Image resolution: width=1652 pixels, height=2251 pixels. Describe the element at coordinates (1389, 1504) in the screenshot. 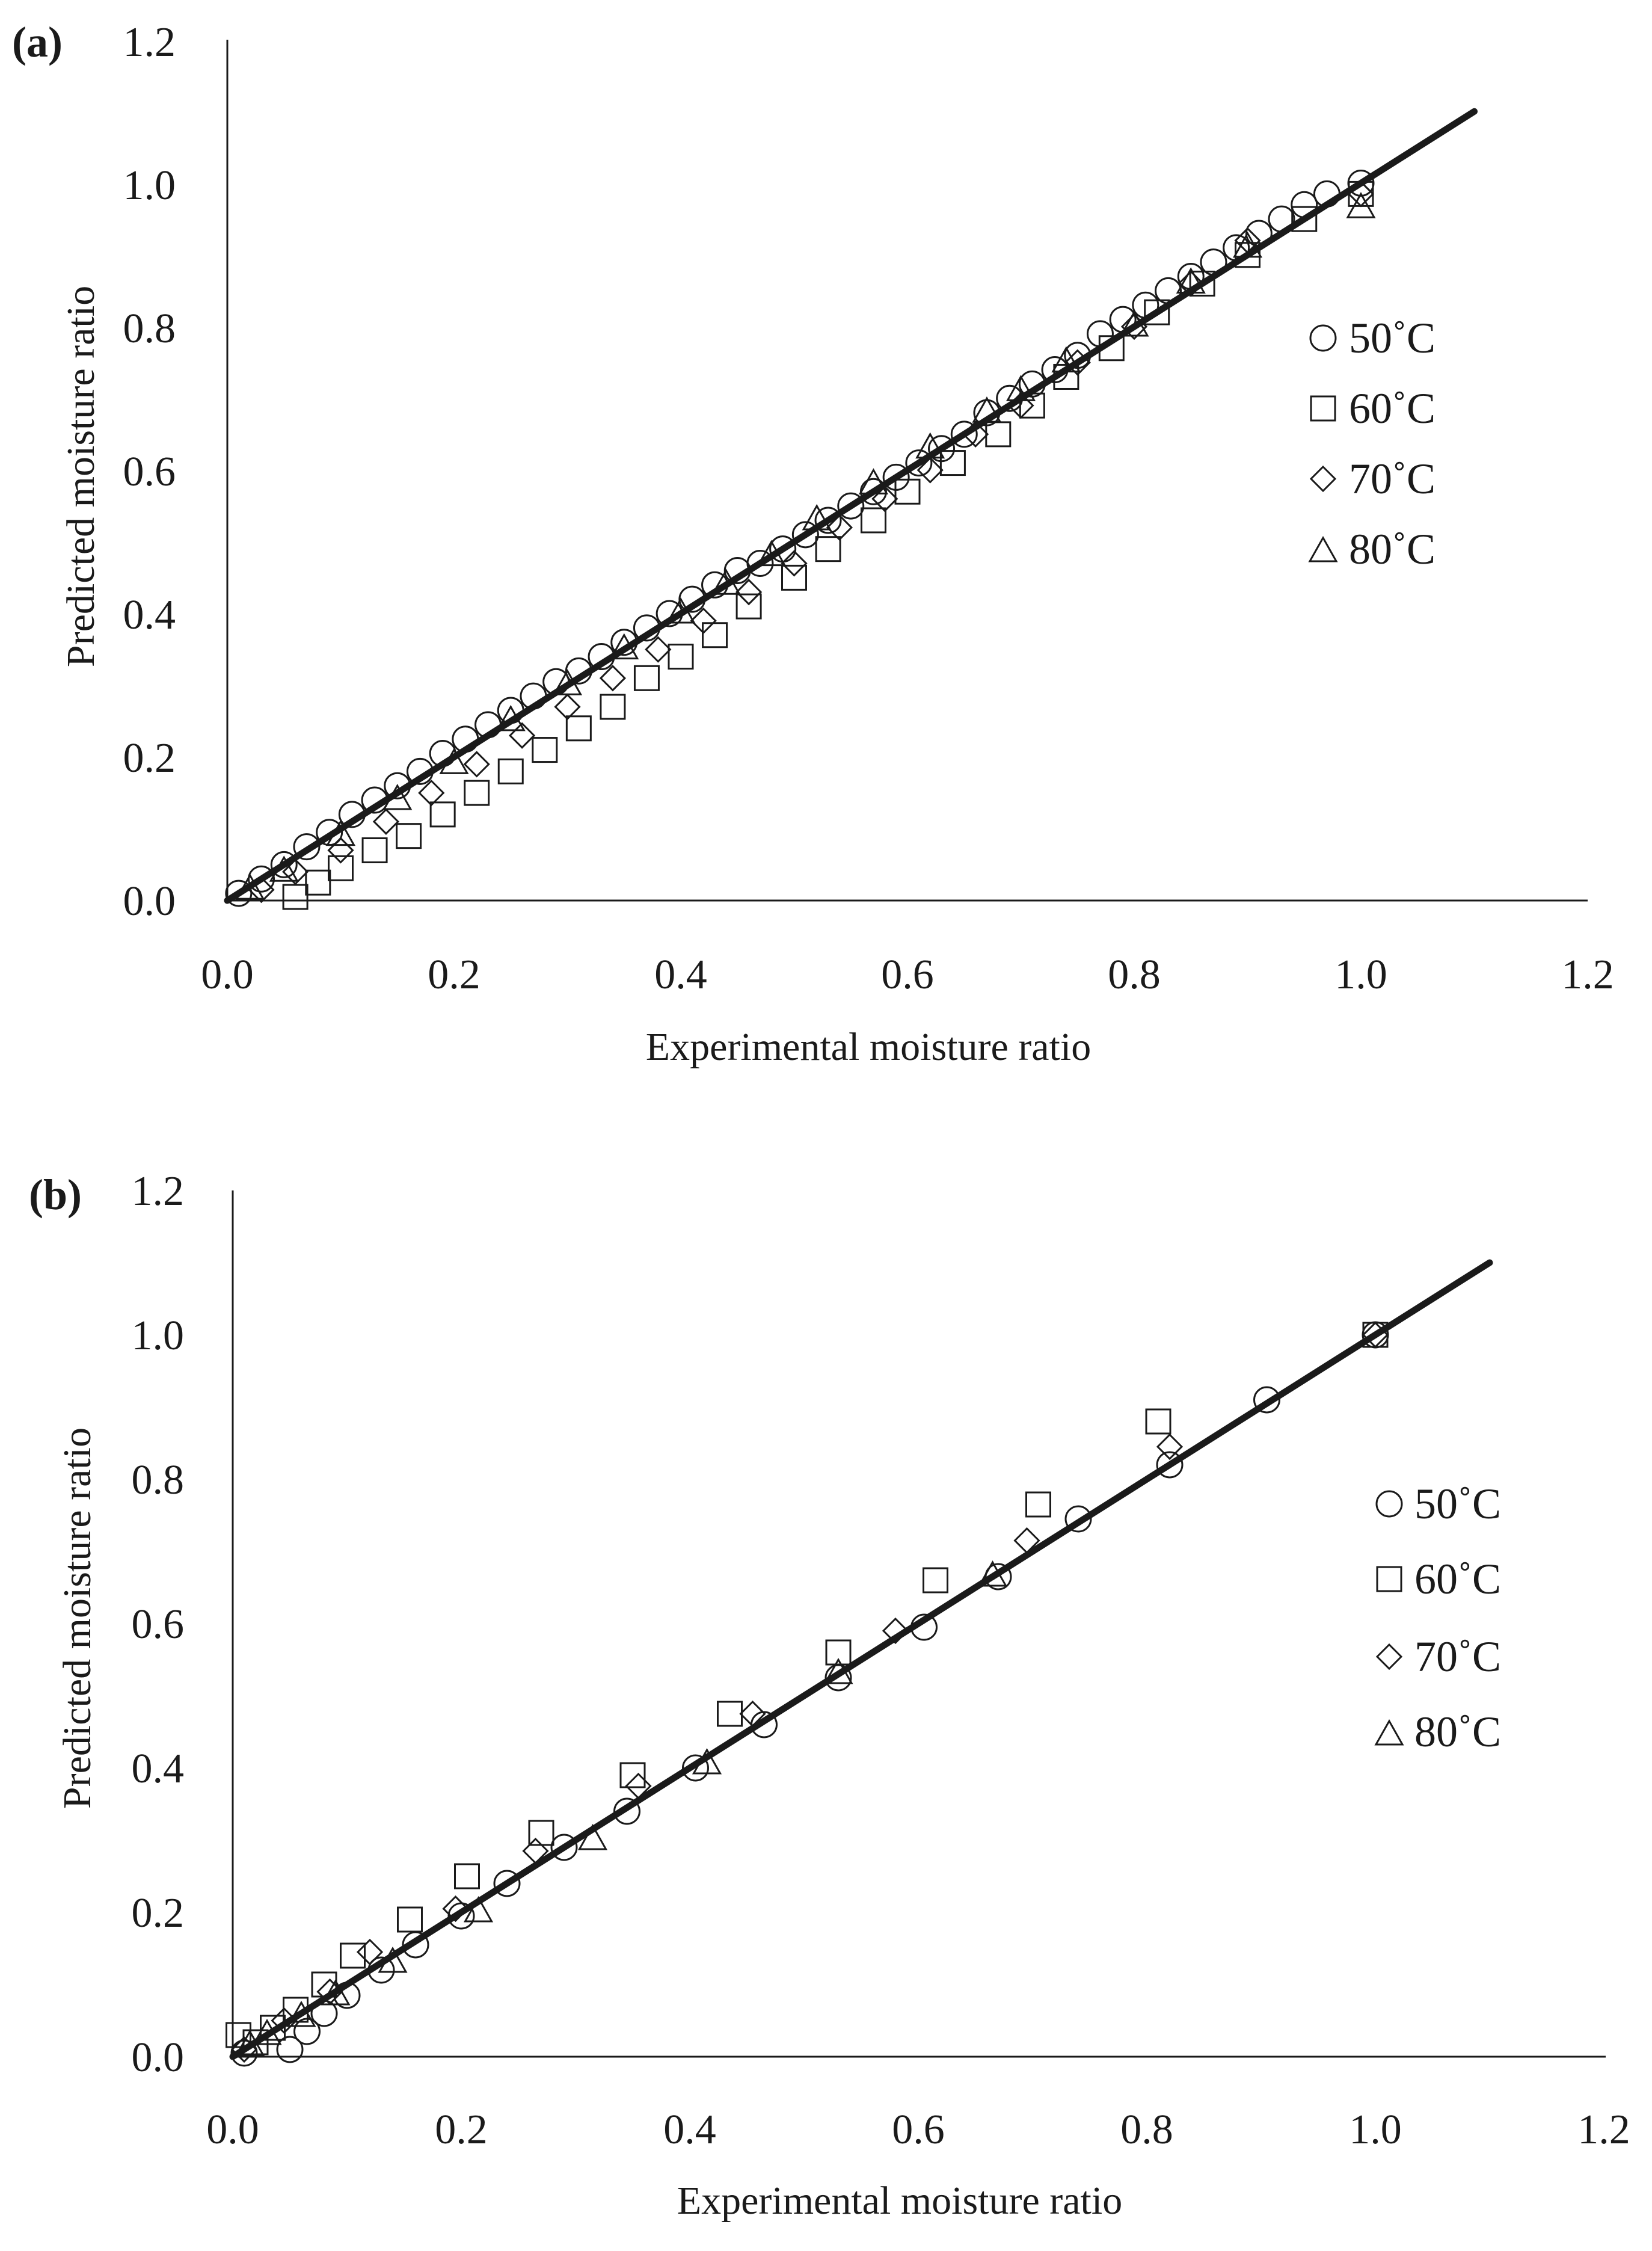

I see `circle-marker-icon` at that location.